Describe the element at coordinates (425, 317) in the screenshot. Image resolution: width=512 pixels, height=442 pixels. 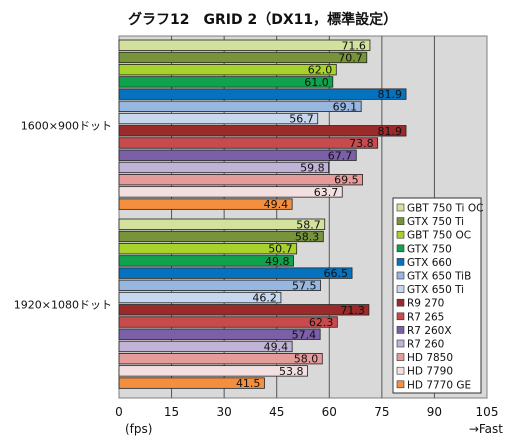
I see `legend-label: R7 265` at that location.